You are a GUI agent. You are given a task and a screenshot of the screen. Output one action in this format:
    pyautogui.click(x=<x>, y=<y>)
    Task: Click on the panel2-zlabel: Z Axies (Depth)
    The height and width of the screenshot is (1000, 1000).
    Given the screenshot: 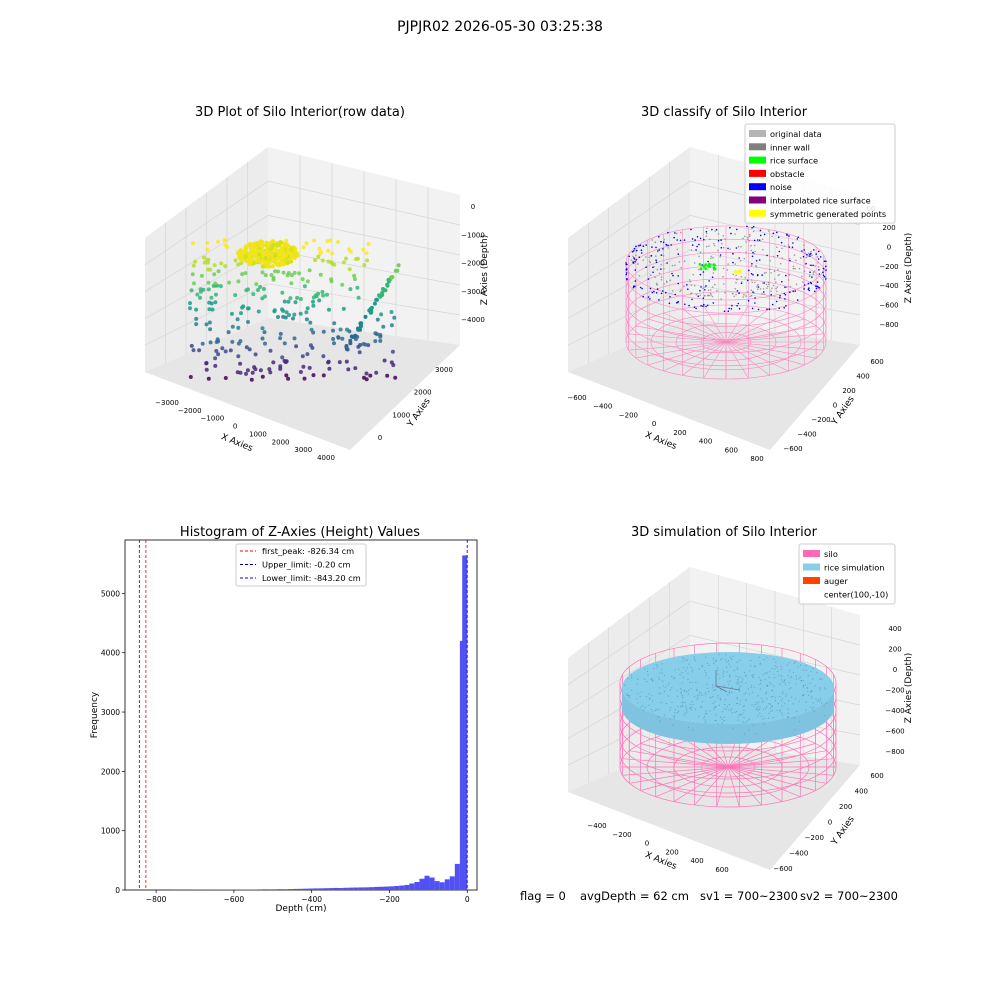 What is the action you would take?
    pyautogui.click(x=909, y=268)
    